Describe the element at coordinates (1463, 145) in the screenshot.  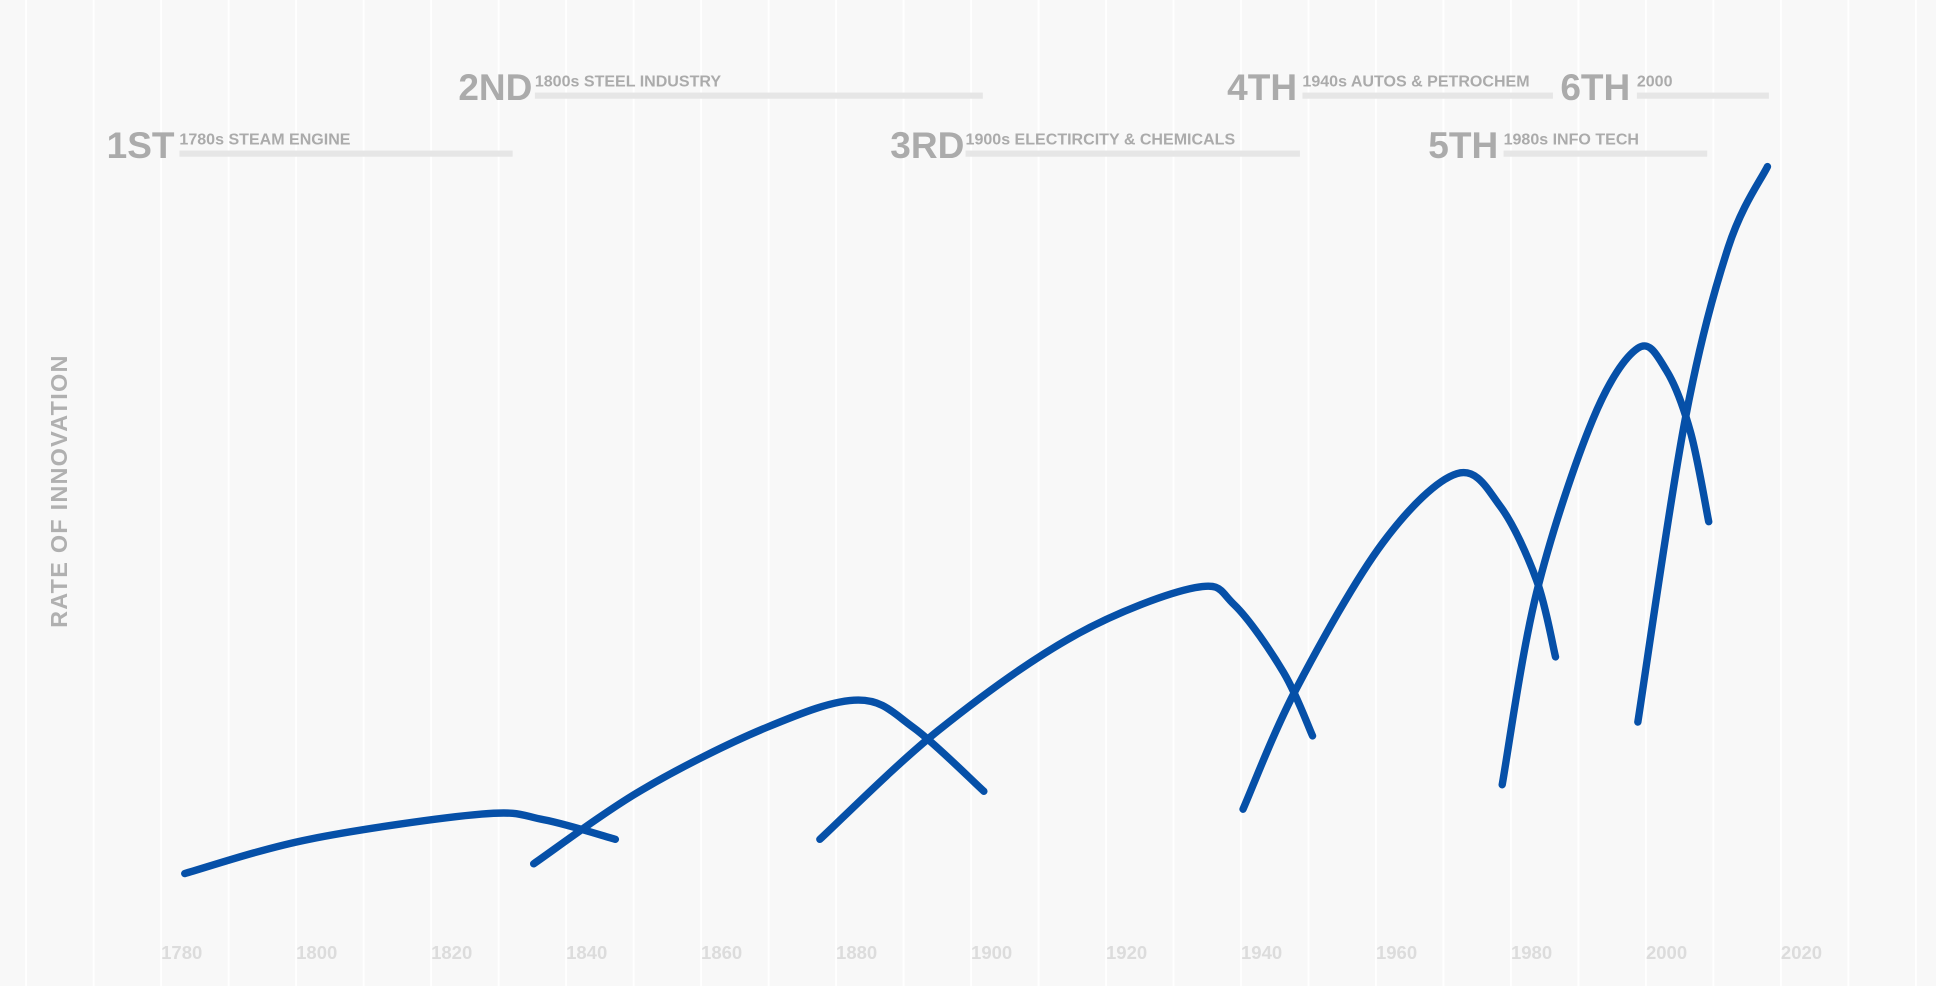
I see `wave-ordinal: 5TH` at that location.